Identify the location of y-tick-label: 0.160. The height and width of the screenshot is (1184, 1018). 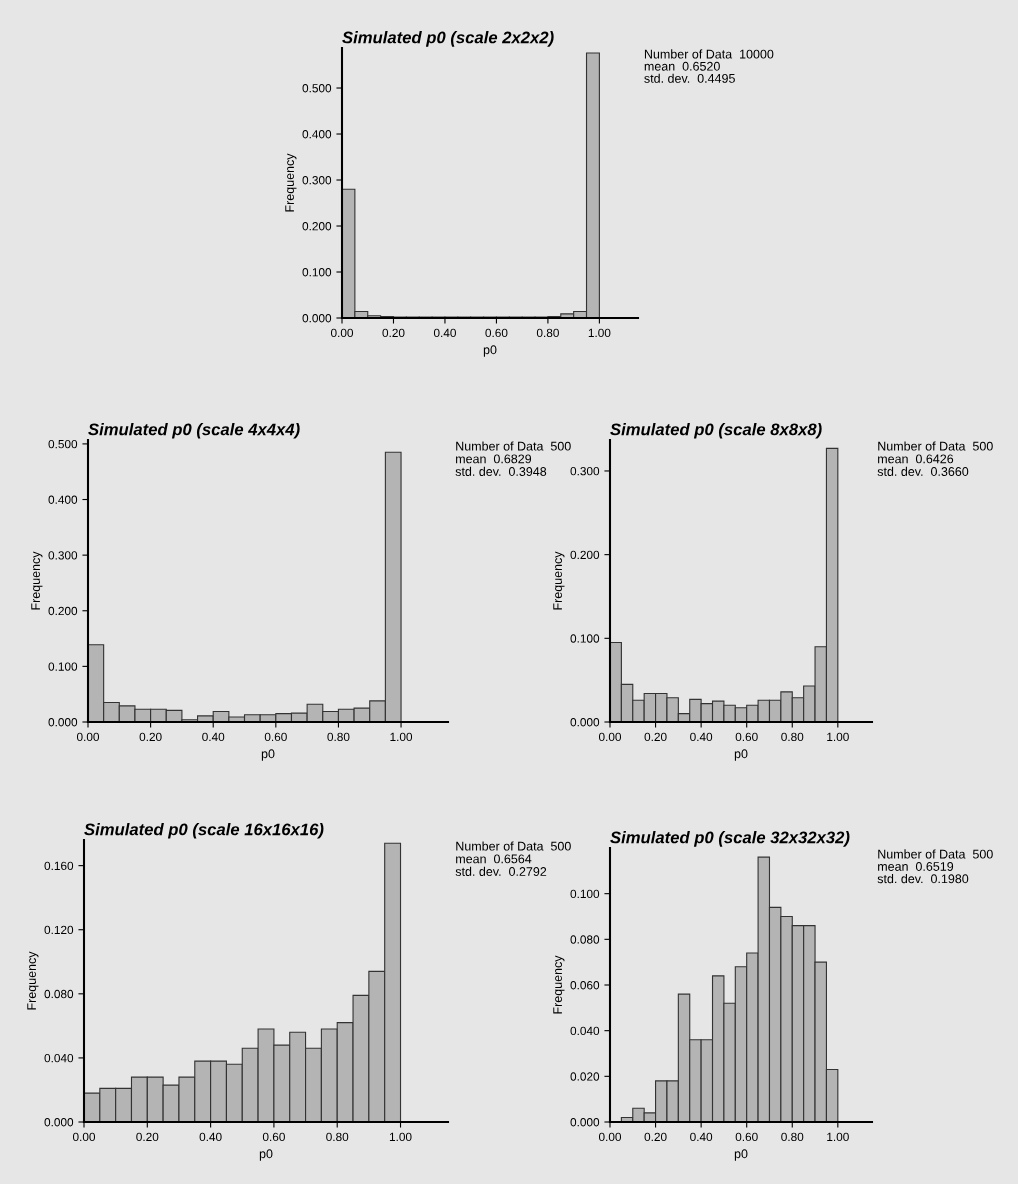
(59, 866).